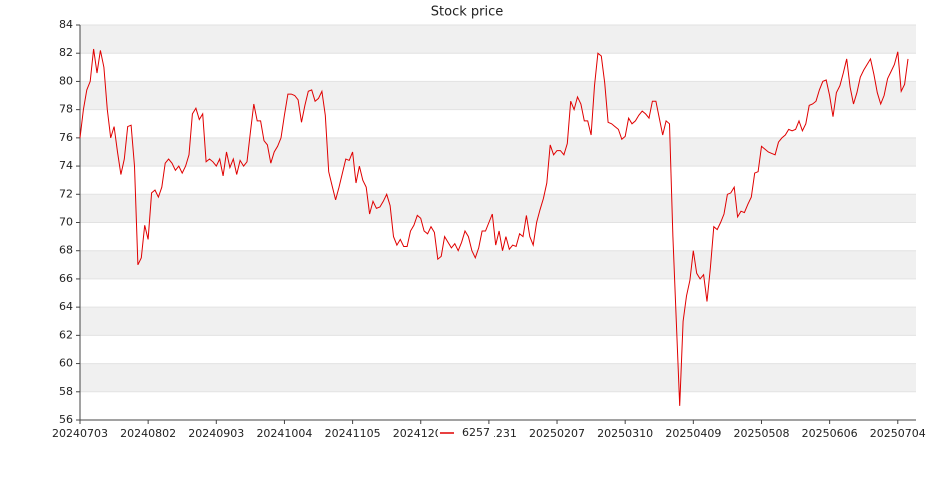 The height and width of the screenshot is (500, 935). Describe the element at coordinates (66, 222) in the screenshot. I see `y-tick-label: 70` at that location.